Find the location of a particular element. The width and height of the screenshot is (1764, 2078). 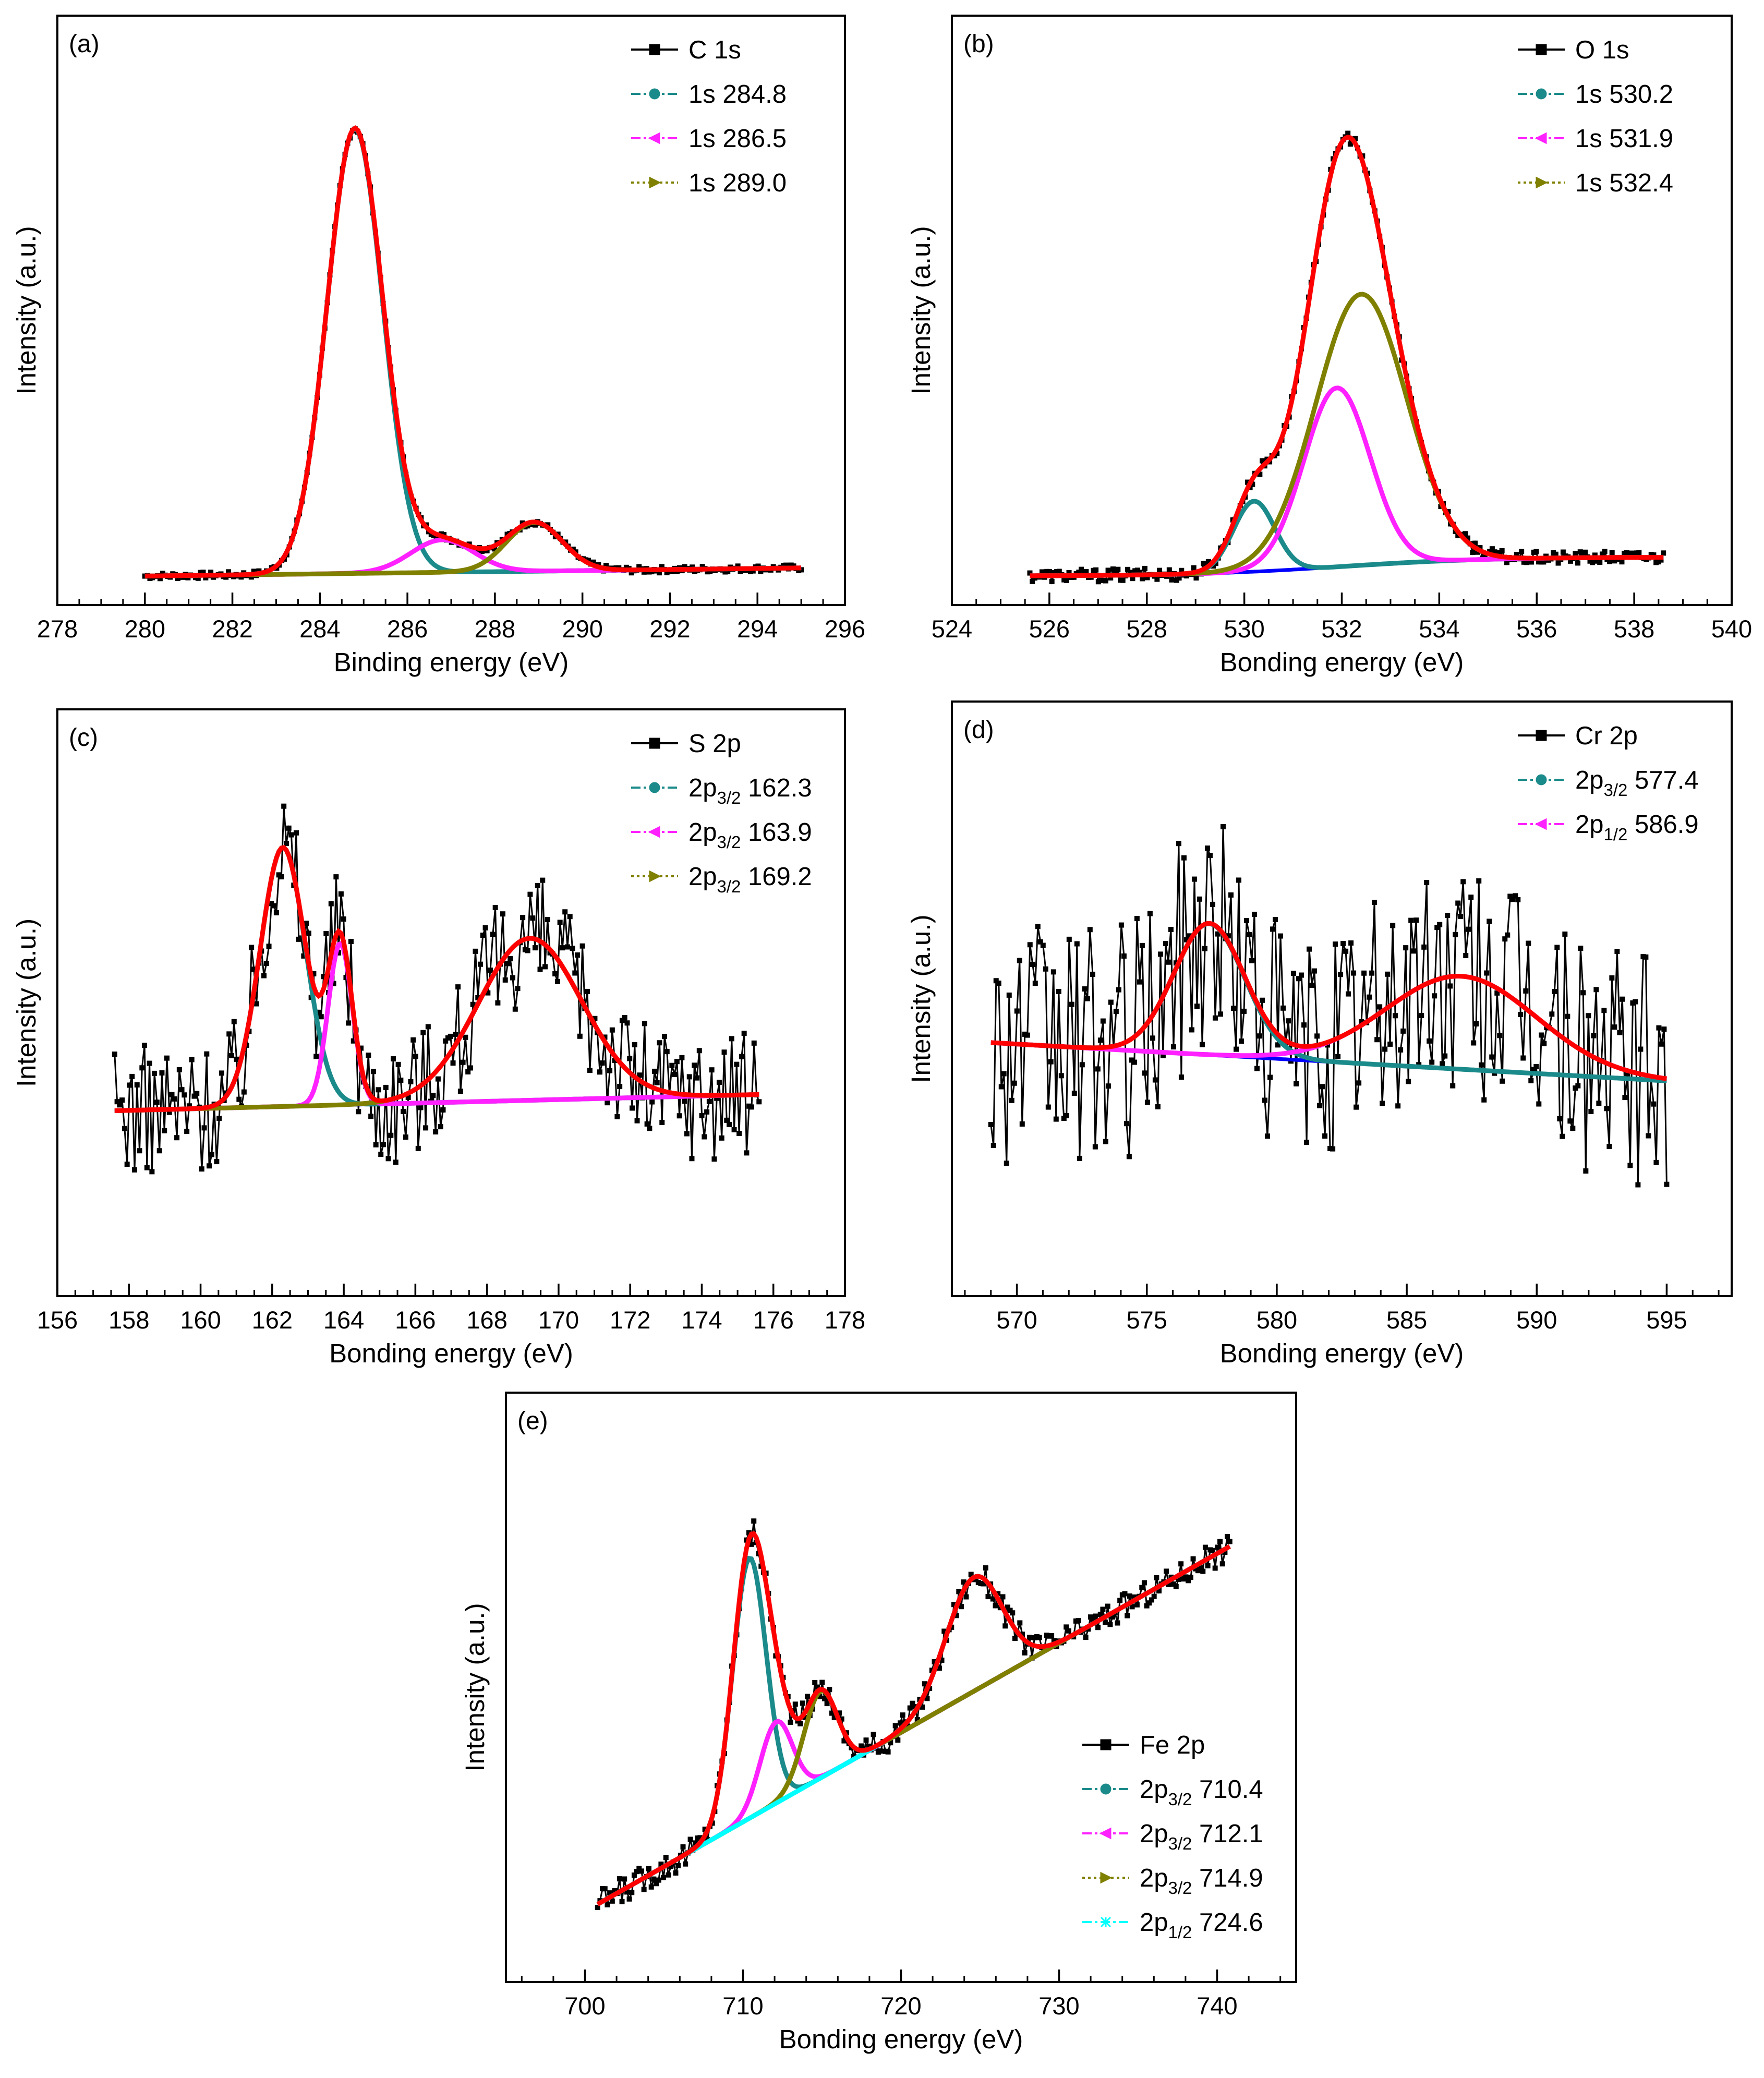

legend-entry-main: S 2p is located at coordinates (714, 744).